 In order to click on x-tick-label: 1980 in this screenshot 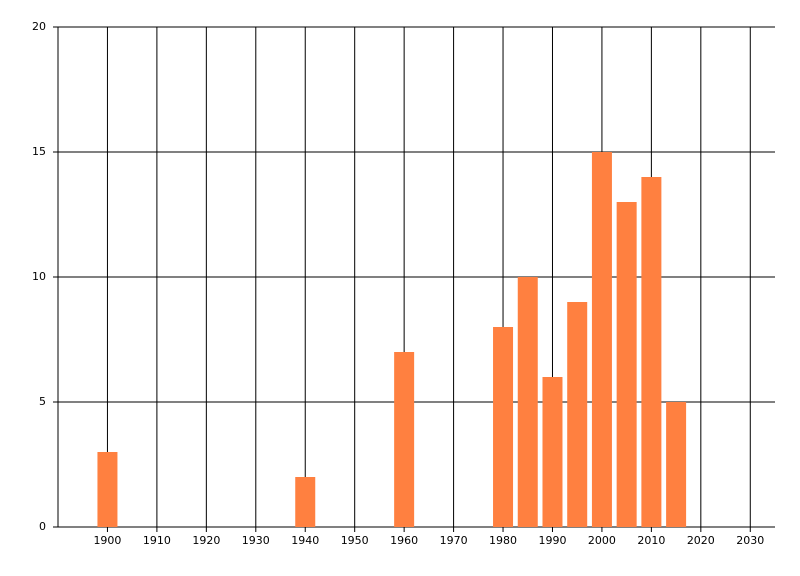, I will do `click(503, 540)`.